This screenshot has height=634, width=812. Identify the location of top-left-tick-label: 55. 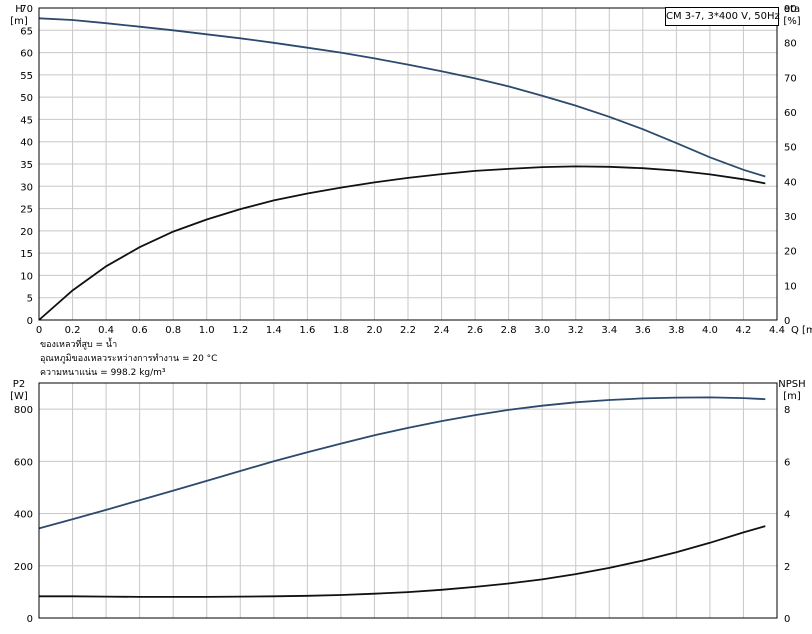
(26, 76).